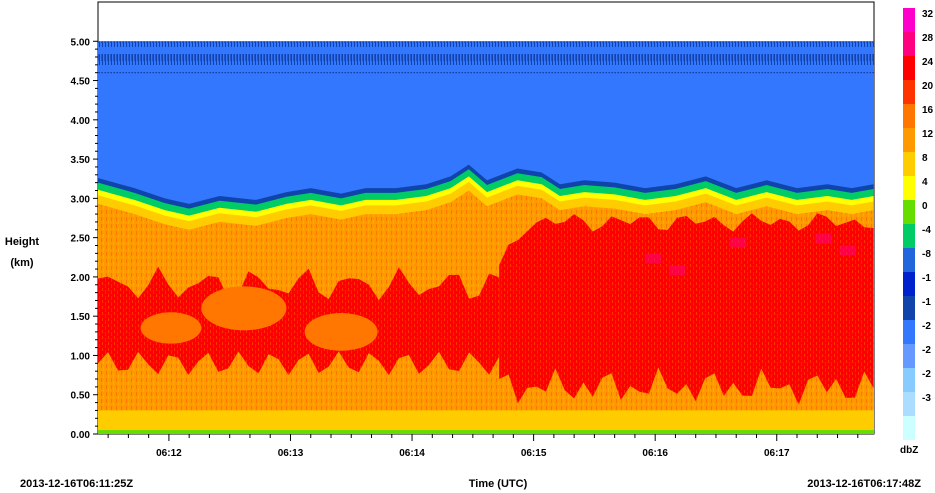 The width and height of the screenshot is (935, 493). Describe the element at coordinates (291, 453) in the screenshot. I see `x-tick-label: 06:13` at that location.